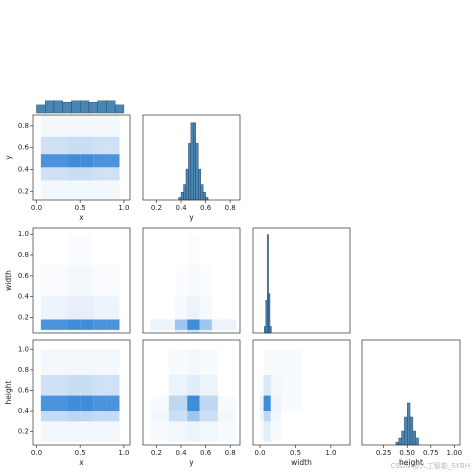 The height and width of the screenshot is (474, 474). What do you see at coordinates (23, 349) in the screenshot?
I see `y-tick-label: 1.0` at bounding box center [23, 349].